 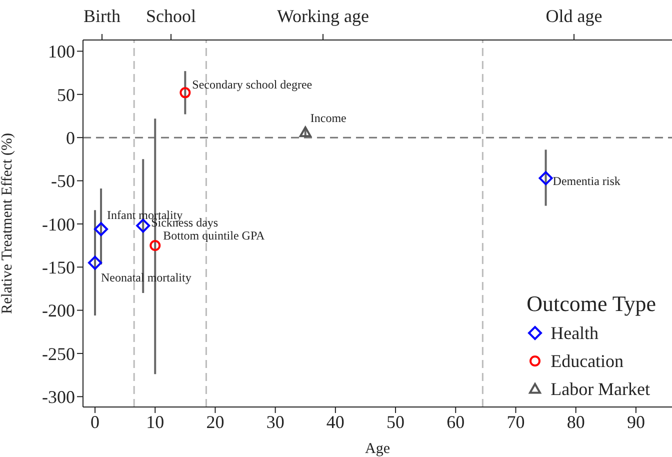 What do you see at coordinates (58, 224) in the screenshot?
I see `y-tick-label: -100` at bounding box center [58, 224].